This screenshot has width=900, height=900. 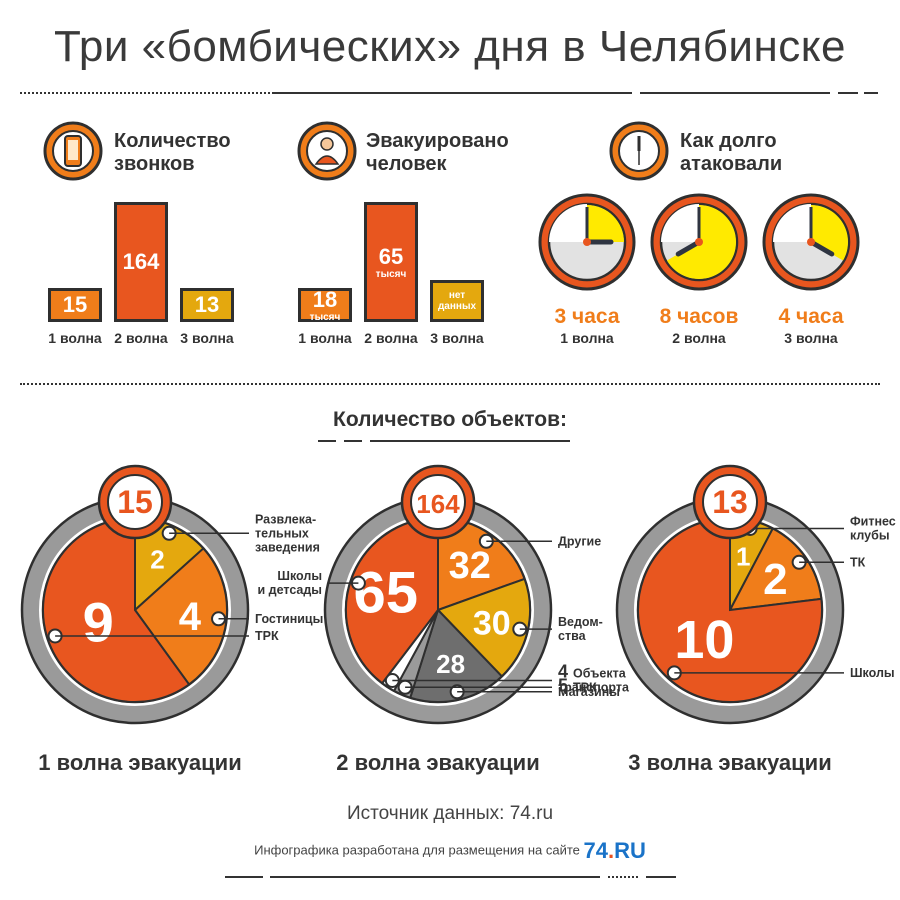 What do you see at coordinates (577, 685) in the screenshot?
I see `slice-category-label: 5 ТРК` at bounding box center [577, 685].